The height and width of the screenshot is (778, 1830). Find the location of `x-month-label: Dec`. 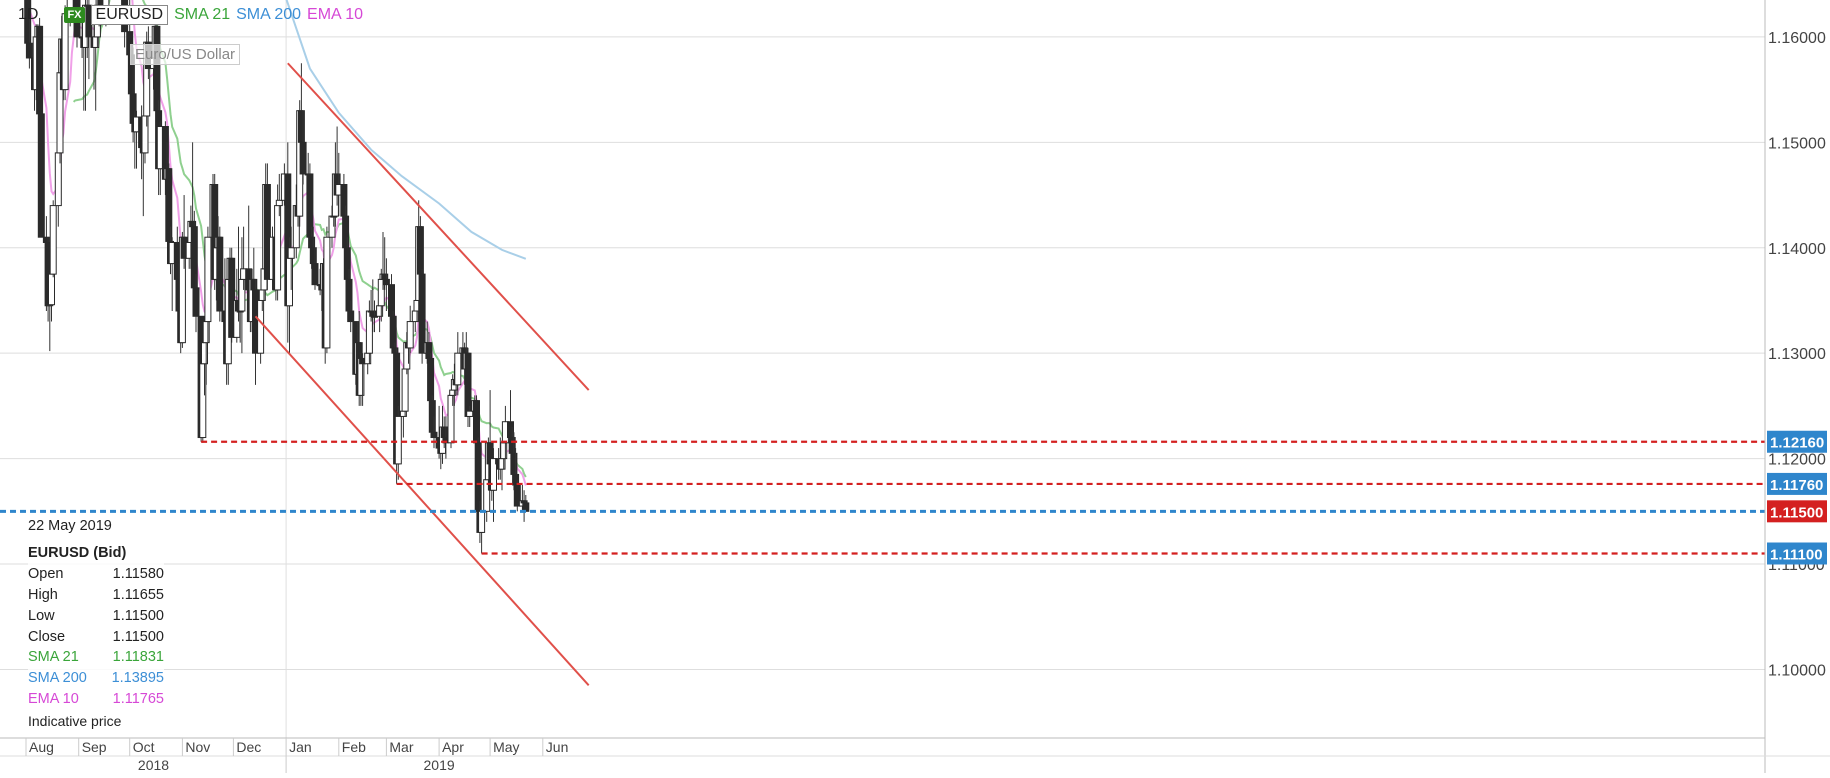

x-month-label: Dec is located at coordinates (248, 747).